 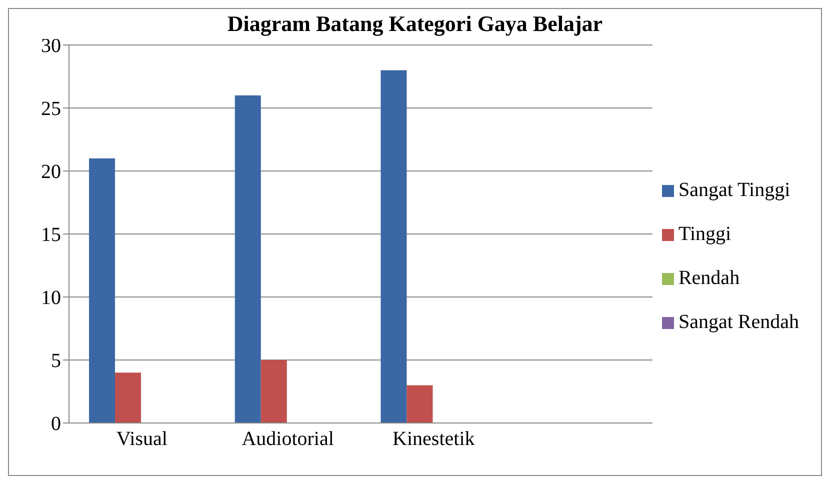 What do you see at coordinates (288, 439) in the screenshot?
I see `x-tick-label: Audiotorial` at bounding box center [288, 439].